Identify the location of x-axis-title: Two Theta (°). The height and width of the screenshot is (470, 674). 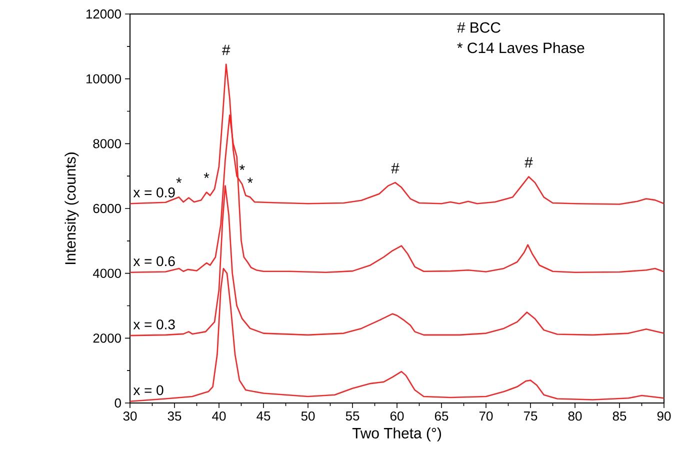
(396, 435).